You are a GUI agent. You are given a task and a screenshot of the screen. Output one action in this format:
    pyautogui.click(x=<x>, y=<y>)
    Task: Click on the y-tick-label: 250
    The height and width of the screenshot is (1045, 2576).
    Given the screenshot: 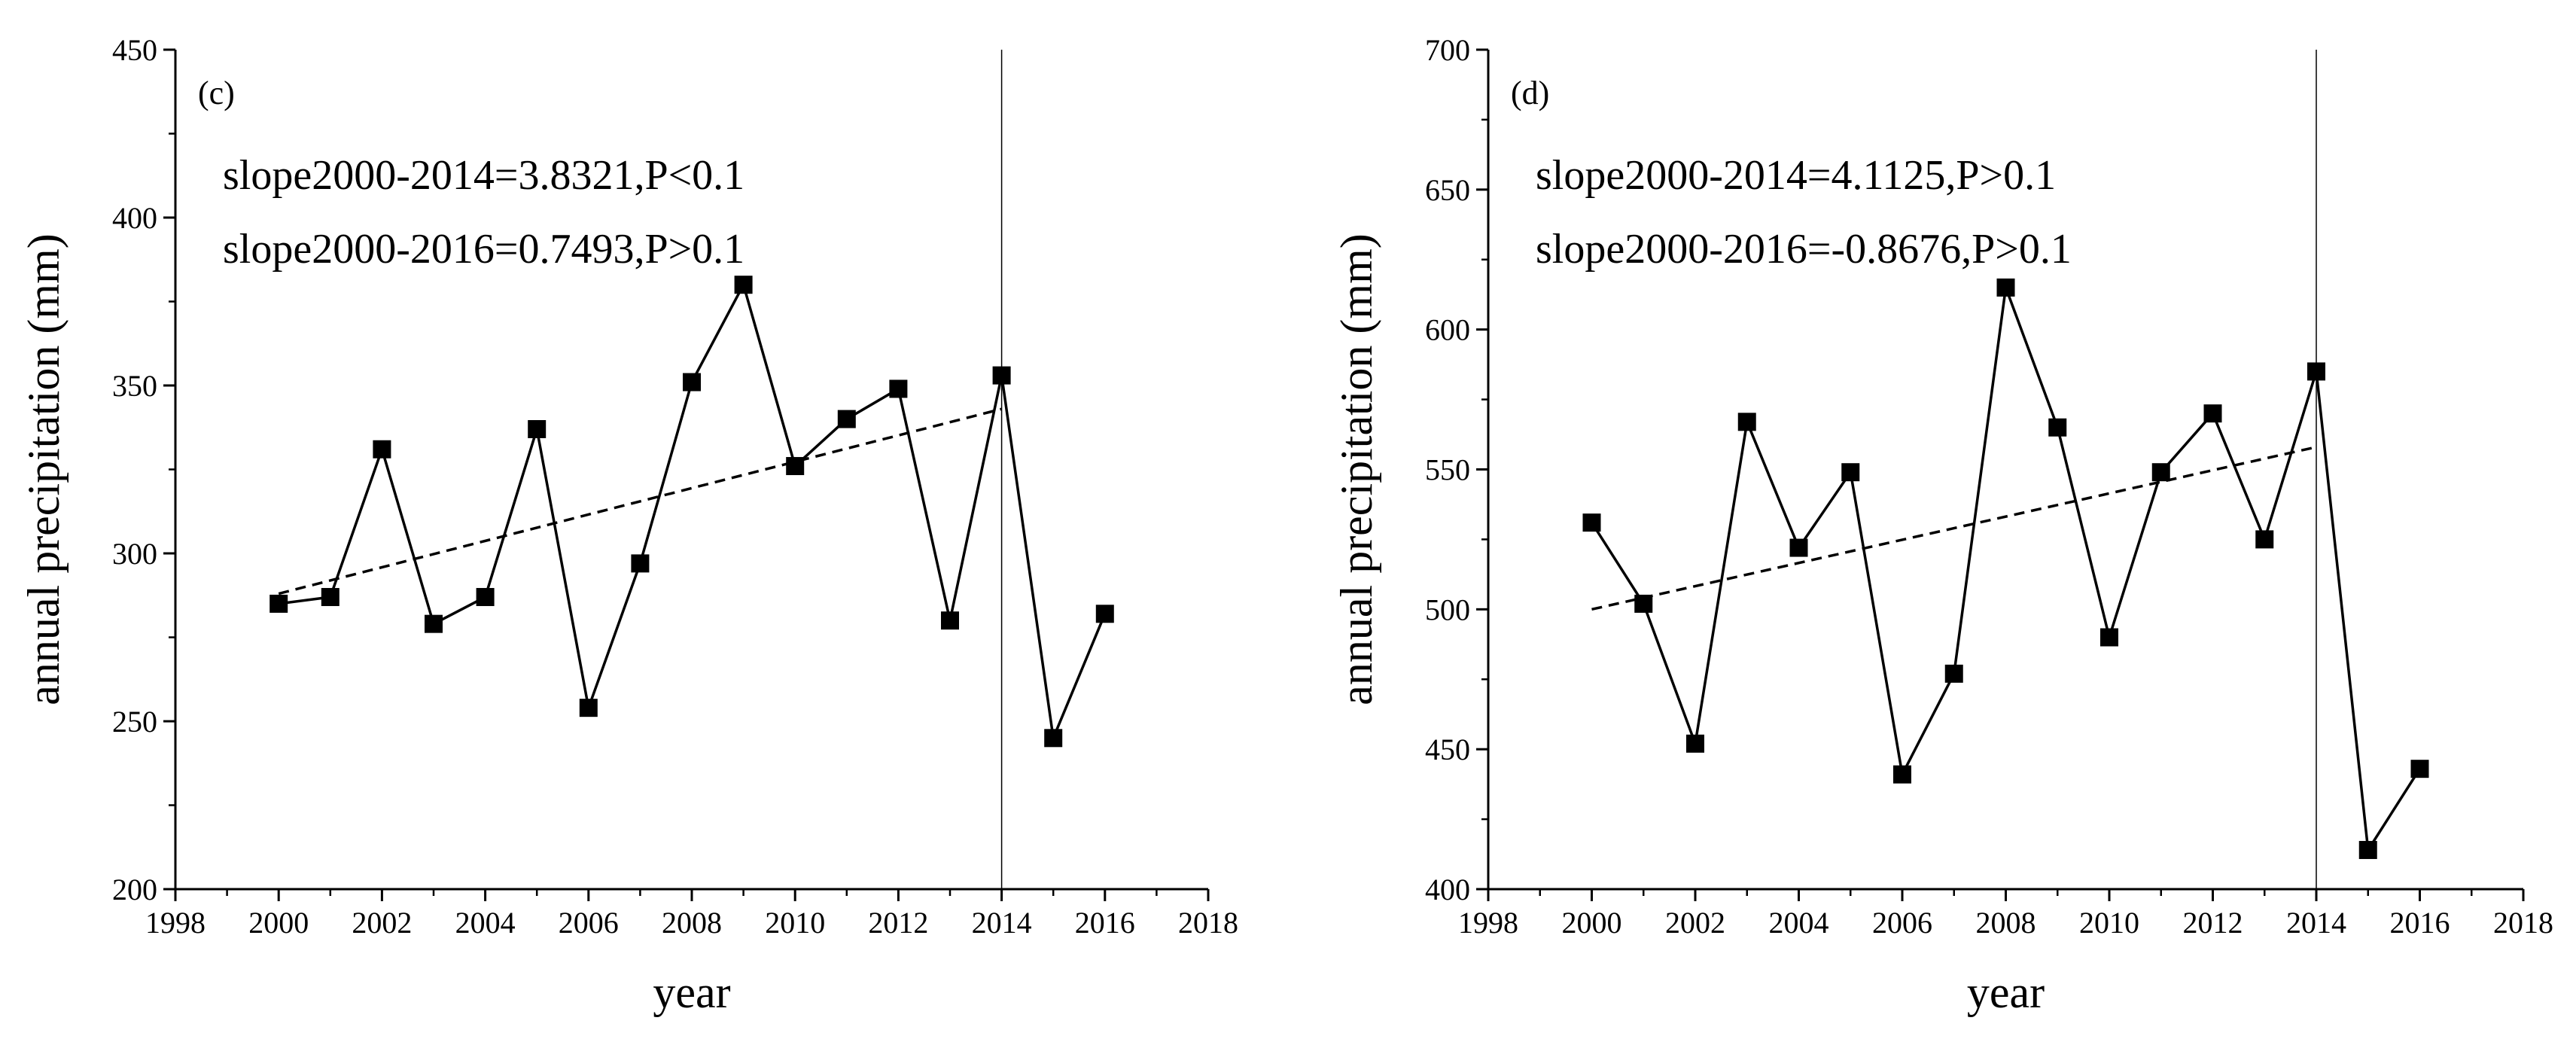 What is the action you would take?
    pyautogui.click(x=135, y=722)
    